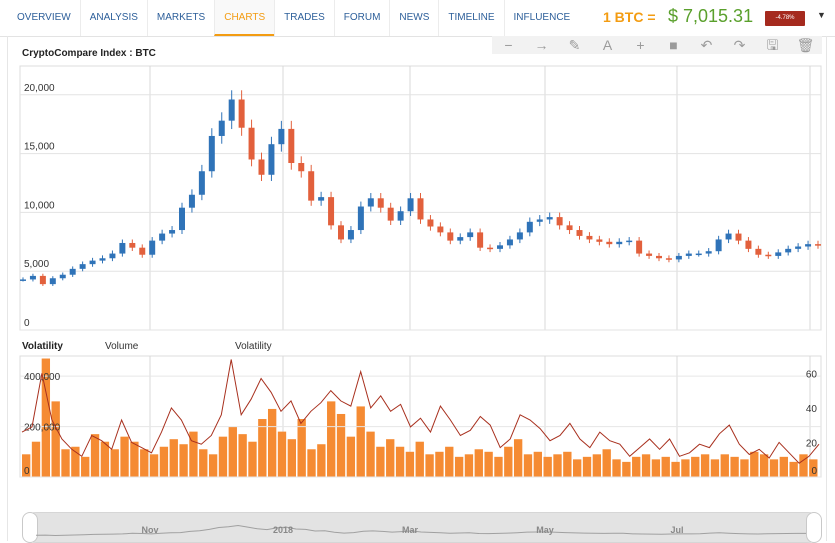 The height and width of the screenshot is (543, 835). Describe the element at coordinates (812, 443) in the screenshot. I see `volatility-y-tick: 20` at that location.